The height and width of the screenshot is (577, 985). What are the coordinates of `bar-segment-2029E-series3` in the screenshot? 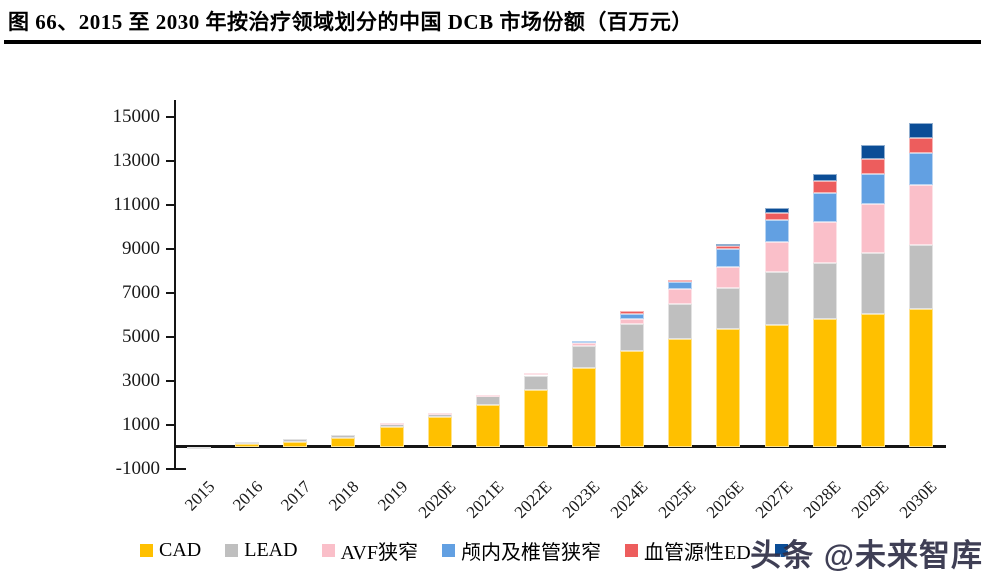 It's located at (872, 228).